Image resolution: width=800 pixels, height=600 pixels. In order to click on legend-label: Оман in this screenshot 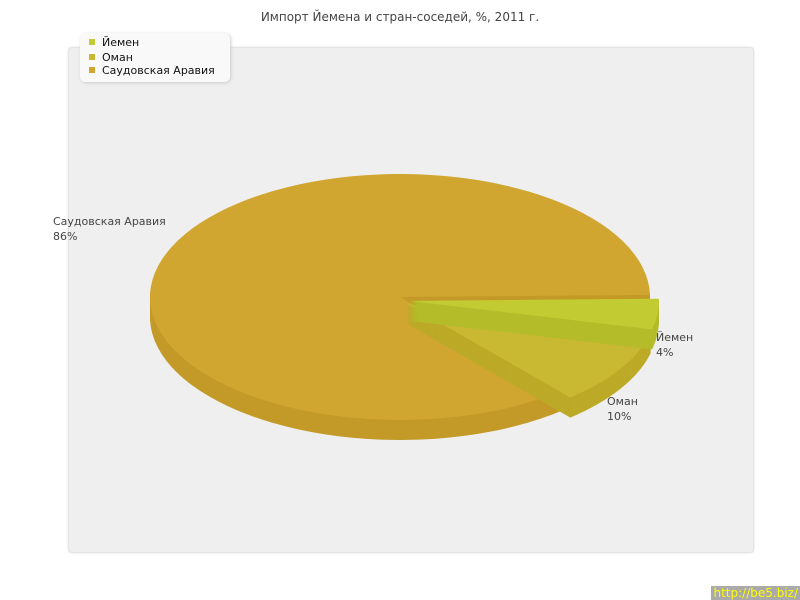, I will do `click(117, 57)`.